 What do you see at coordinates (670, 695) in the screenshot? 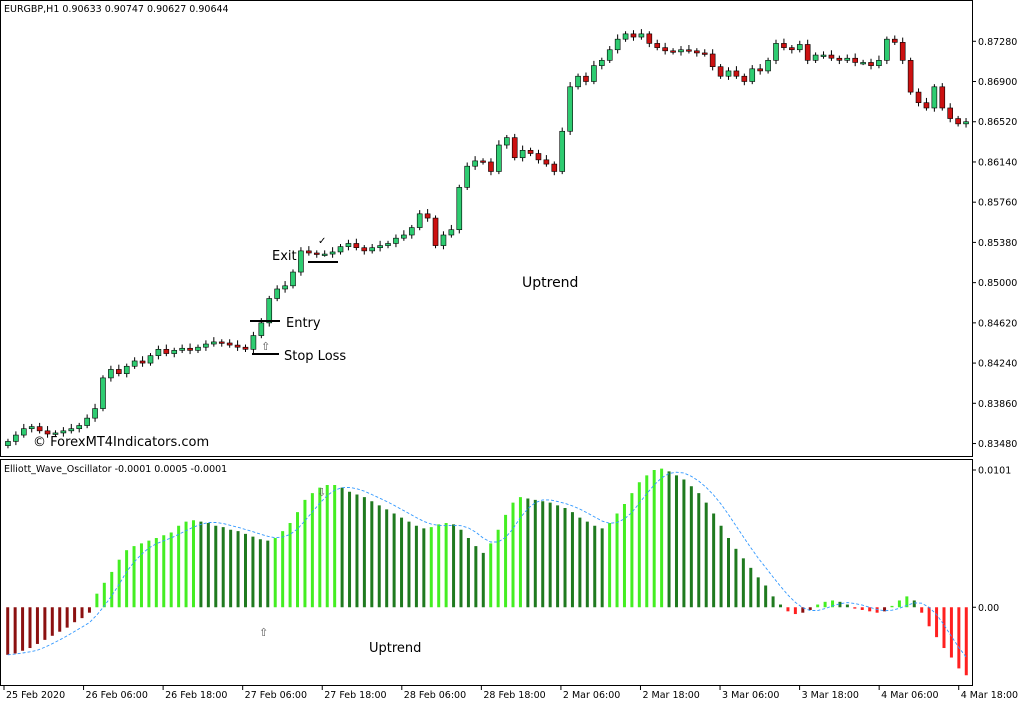
I see `time-tick-label: 2 Mar 18:00` at bounding box center [670, 695].